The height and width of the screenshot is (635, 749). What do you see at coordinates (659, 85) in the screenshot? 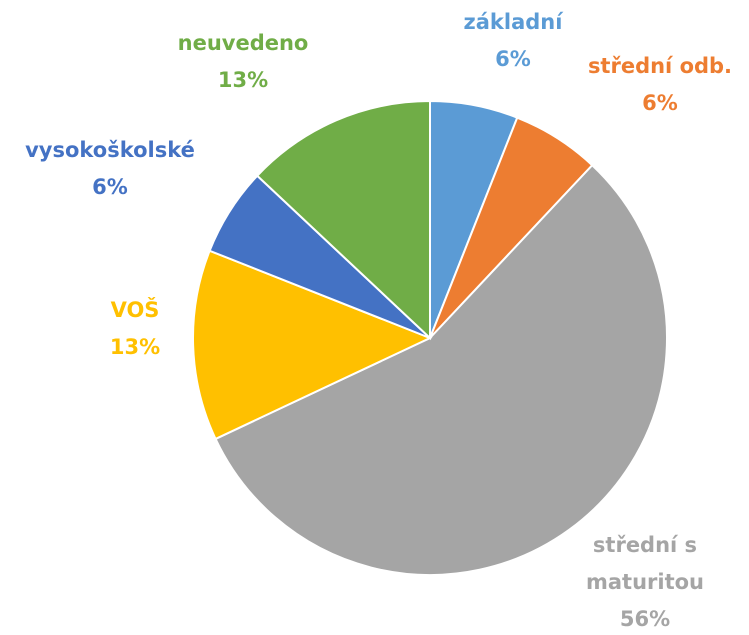
I see `data-label: střední odb. 6%` at bounding box center [659, 85].